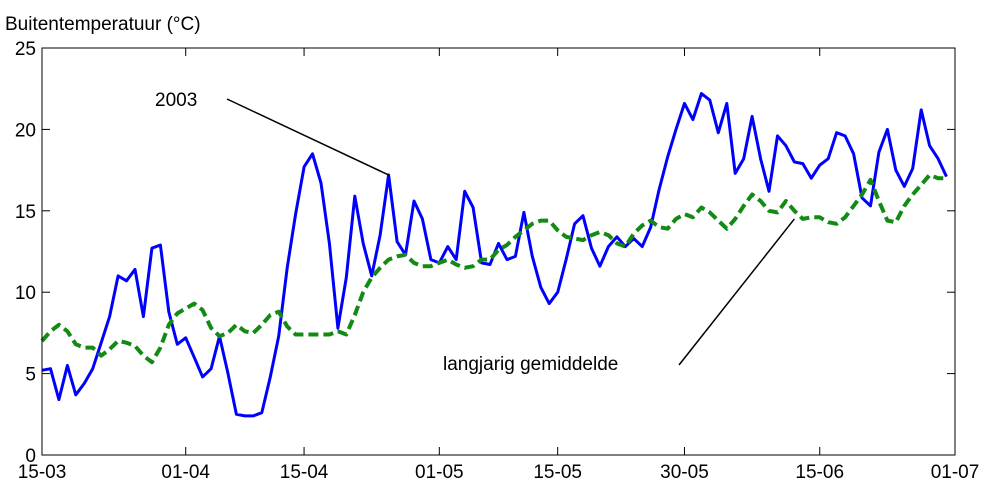 The width and height of the screenshot is (989, 486). I want to click on y-axis-label: Buitentemperatuur (°C), so click(103, 24).